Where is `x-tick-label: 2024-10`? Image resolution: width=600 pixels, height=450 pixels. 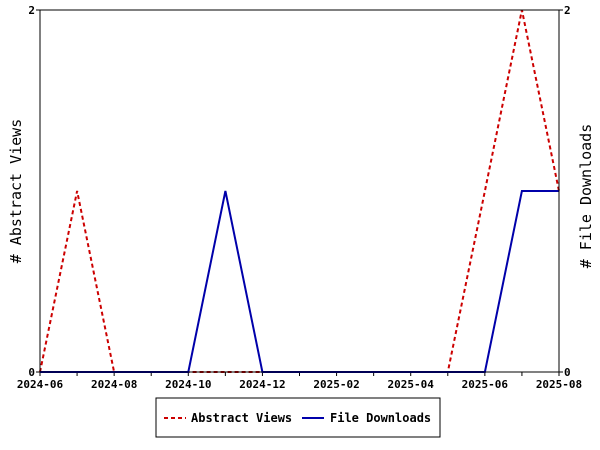 x-tick-label: 2024-10 is located at coordinates (188, 384).